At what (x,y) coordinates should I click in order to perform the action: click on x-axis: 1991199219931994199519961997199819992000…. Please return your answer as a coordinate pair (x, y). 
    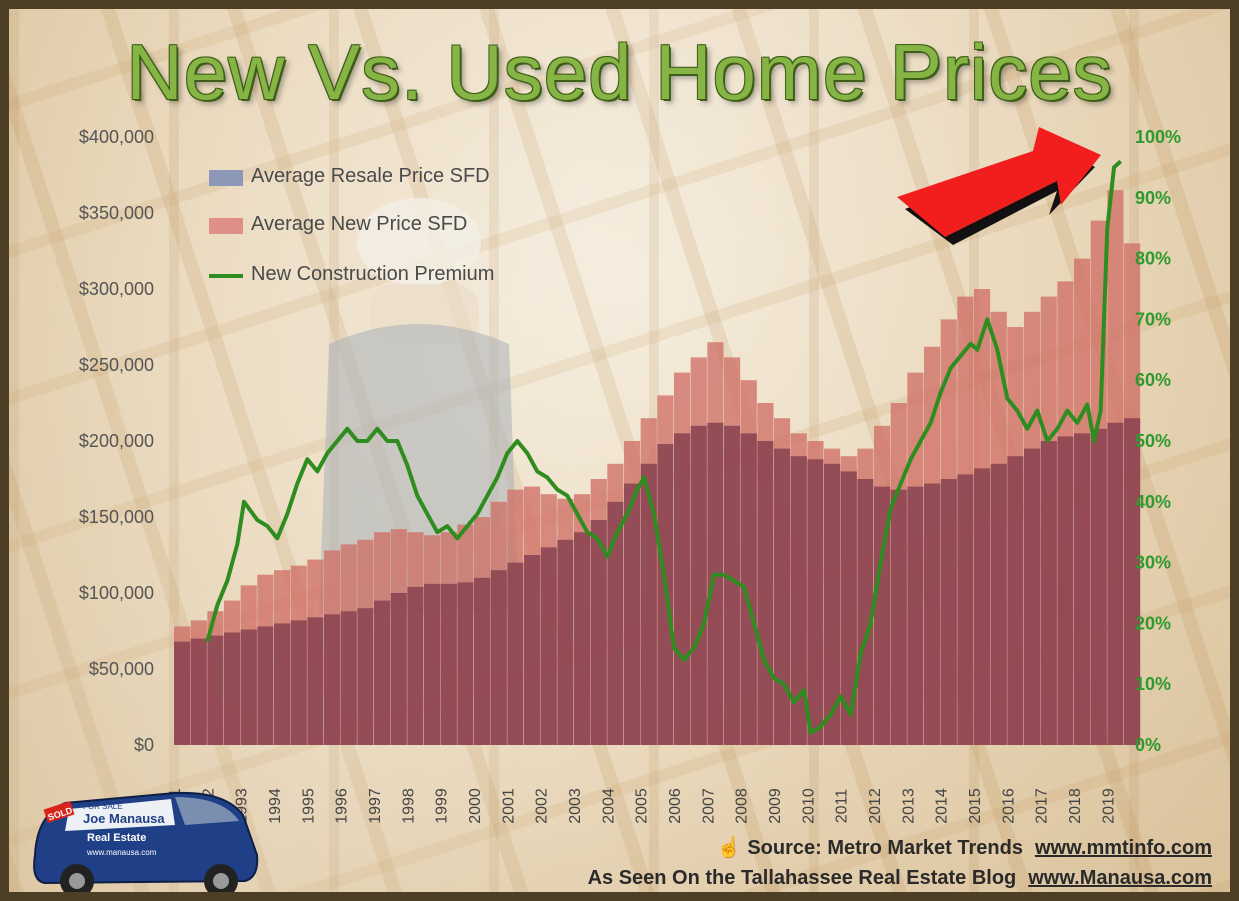
    Looking at the image, I should click on (642, 806).